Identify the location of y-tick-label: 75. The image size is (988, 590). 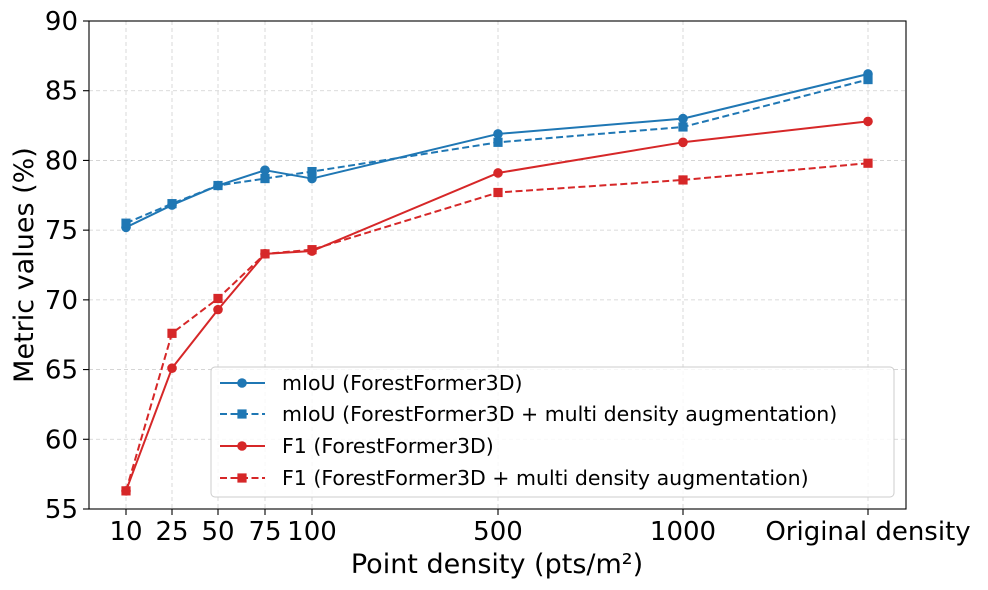
(61, 231).